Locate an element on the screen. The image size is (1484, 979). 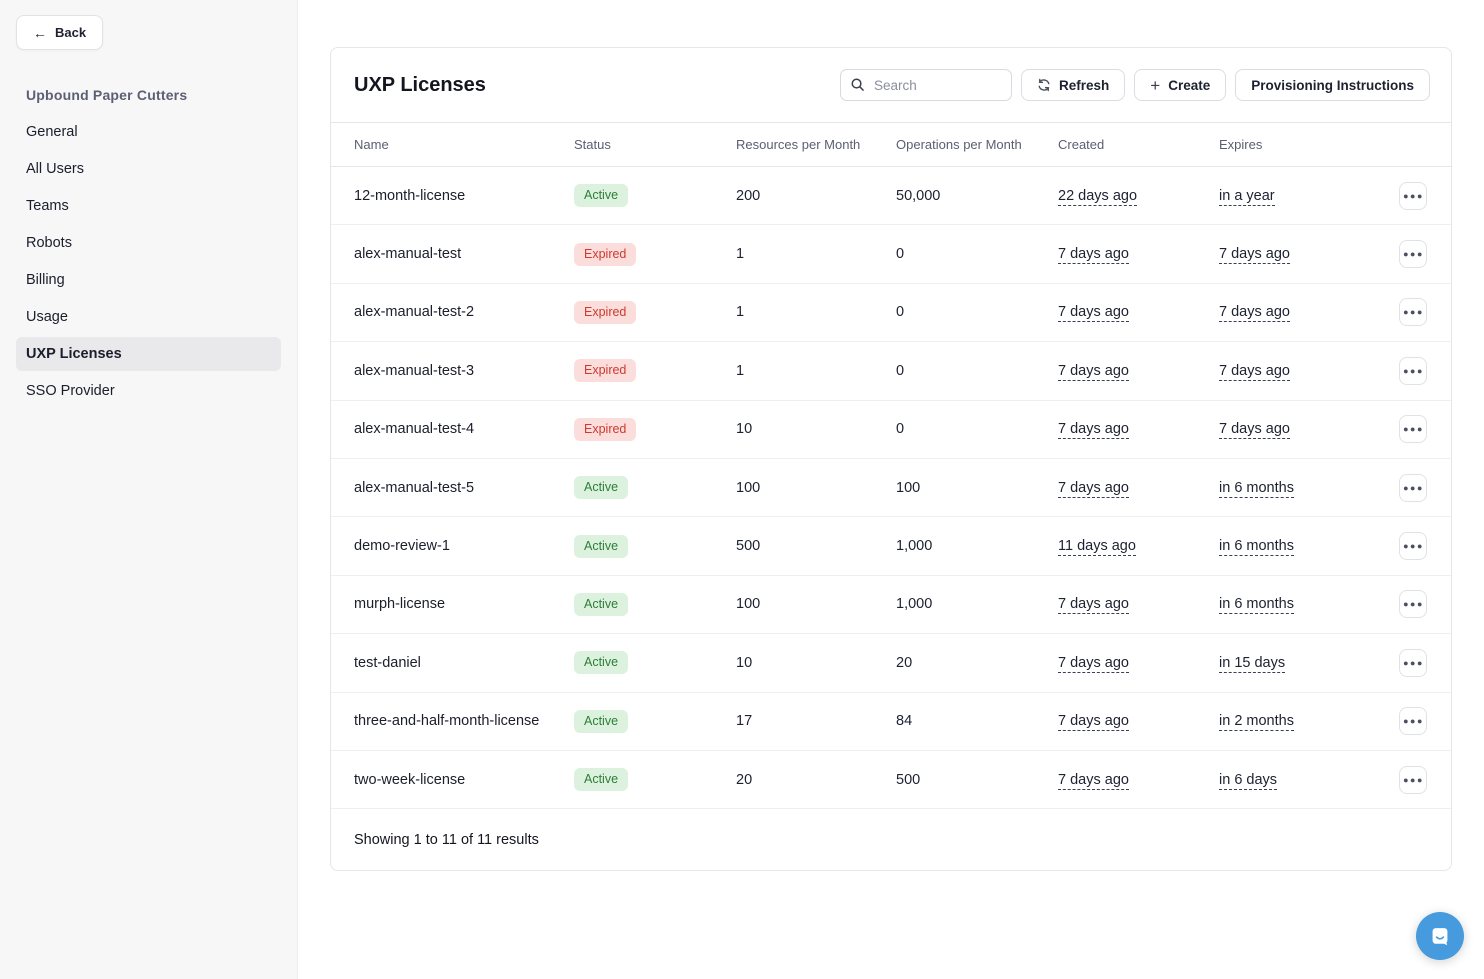
license-name: murph-license is located at coordinates (400, 604).